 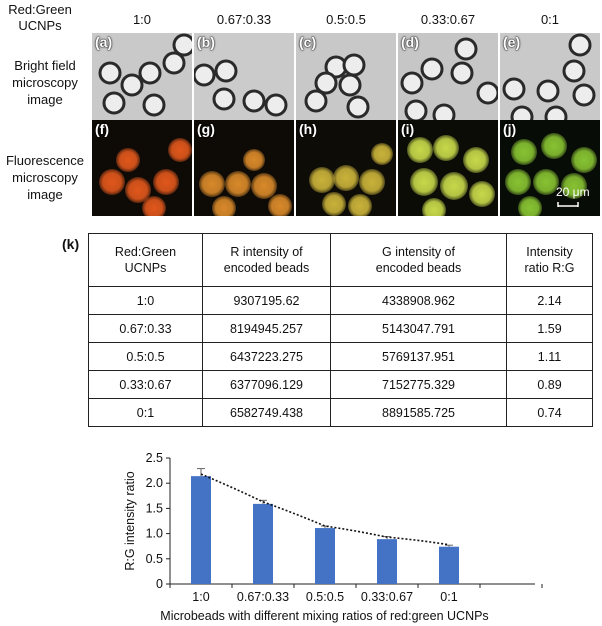 I want to click on fluorescence-label: Fluorescence microscopy image, so click(x=45, y=177).